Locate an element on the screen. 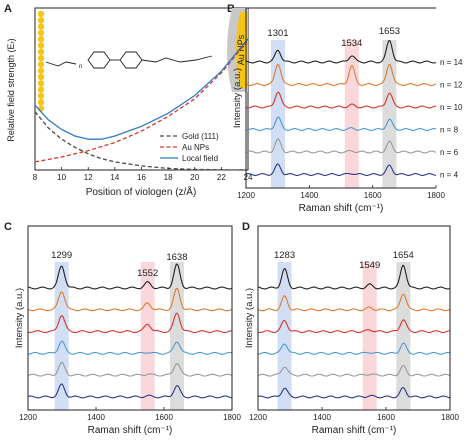  x-tick-label: 10 is located at coordinates (61, 177).